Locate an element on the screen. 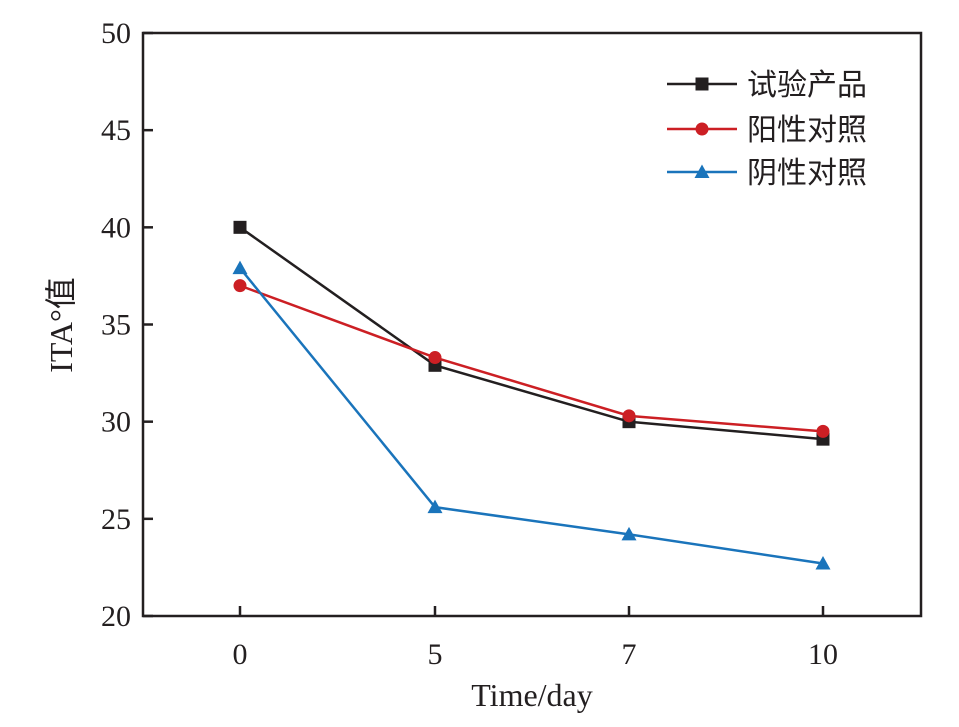 The height and width of the screenshot is (727, 959). y-tick-label: 50 is located at coordinates (116, 33).